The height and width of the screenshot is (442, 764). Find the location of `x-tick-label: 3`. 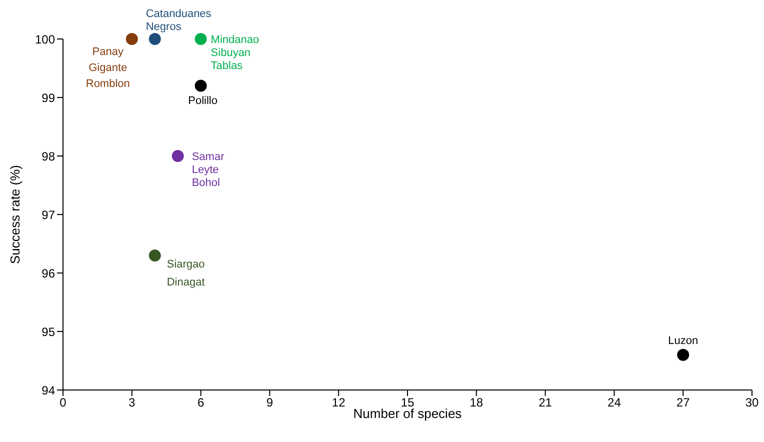

x-tick-label: 3 is located at coordinates (132, 403).